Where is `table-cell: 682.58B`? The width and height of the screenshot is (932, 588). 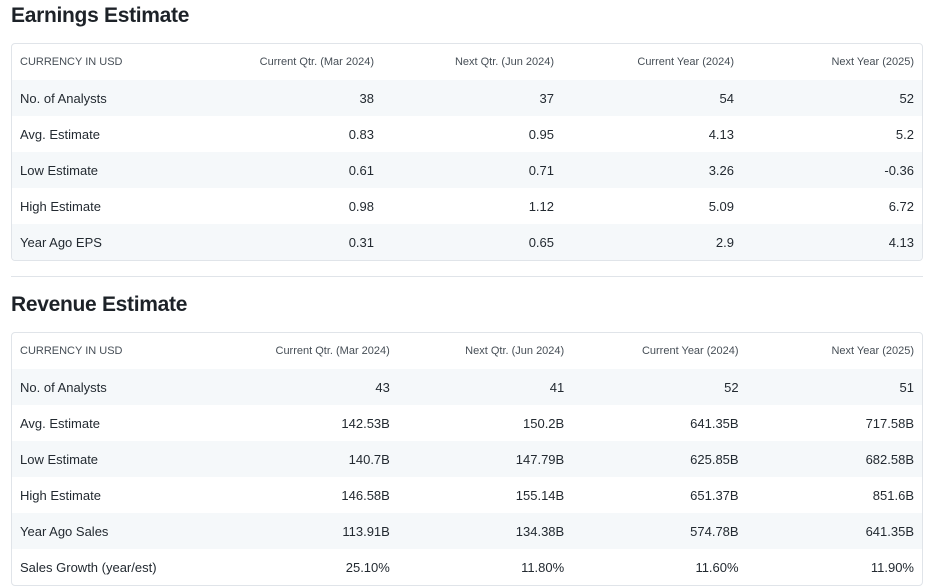
table-cell: 682.58B is located at coordinates (834, 459).